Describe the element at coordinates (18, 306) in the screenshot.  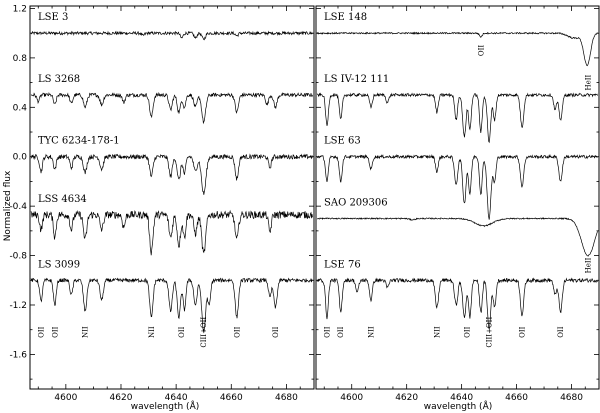
I see `y-tick-label: -1.2` at that location.